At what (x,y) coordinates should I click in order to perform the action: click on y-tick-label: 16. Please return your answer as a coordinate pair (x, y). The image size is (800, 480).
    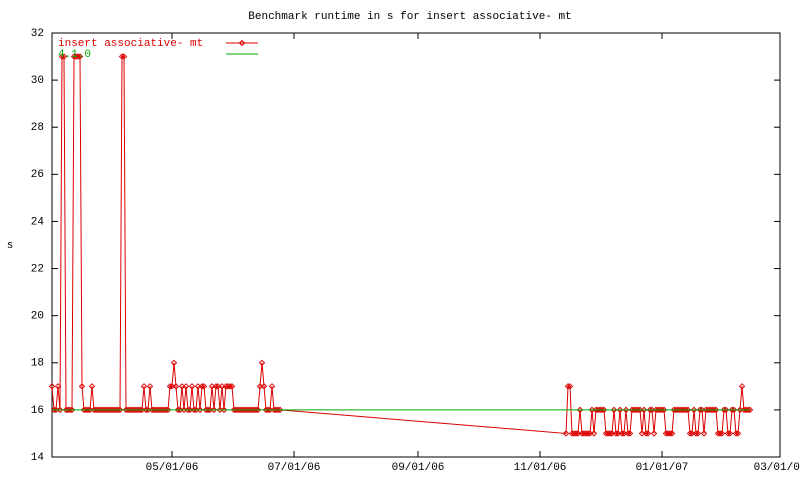
    Looking at the image, I should click on (37, 411).